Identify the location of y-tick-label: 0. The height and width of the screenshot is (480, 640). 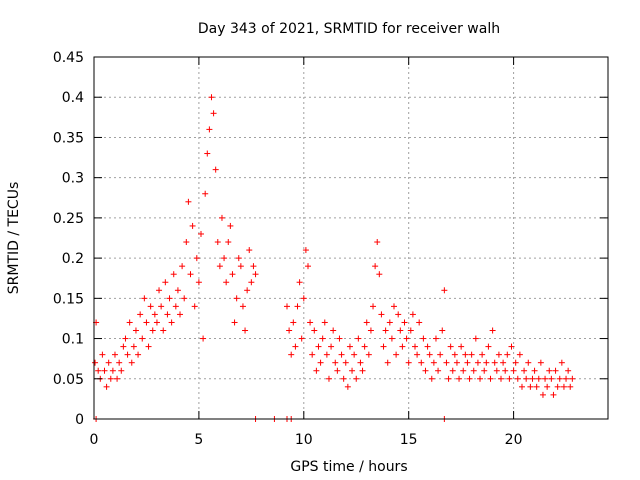
(79, 420).